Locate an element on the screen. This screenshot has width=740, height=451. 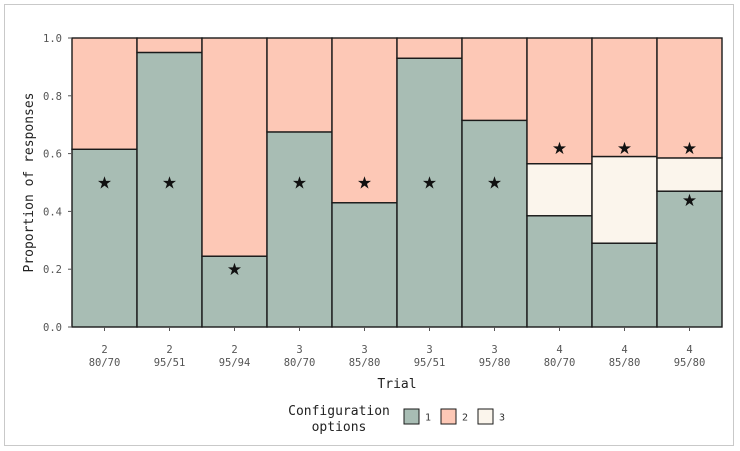
y-tick-label: 0.2 is located at coordinates (52, 270).